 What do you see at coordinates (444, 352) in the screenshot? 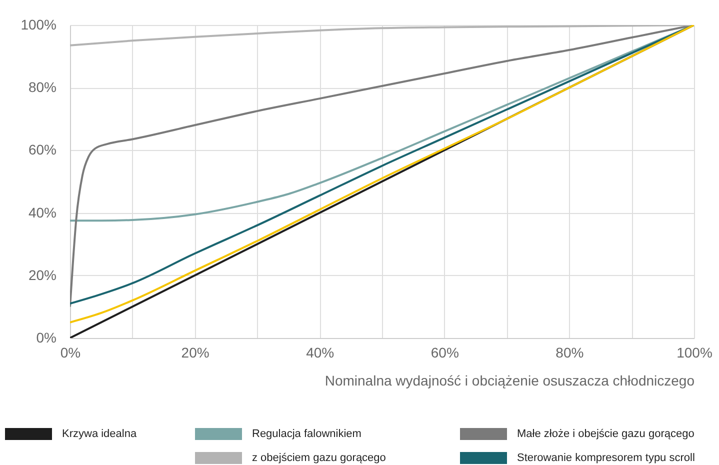
I see `x-tick-label: 60%` at bounding box center [444, 352].